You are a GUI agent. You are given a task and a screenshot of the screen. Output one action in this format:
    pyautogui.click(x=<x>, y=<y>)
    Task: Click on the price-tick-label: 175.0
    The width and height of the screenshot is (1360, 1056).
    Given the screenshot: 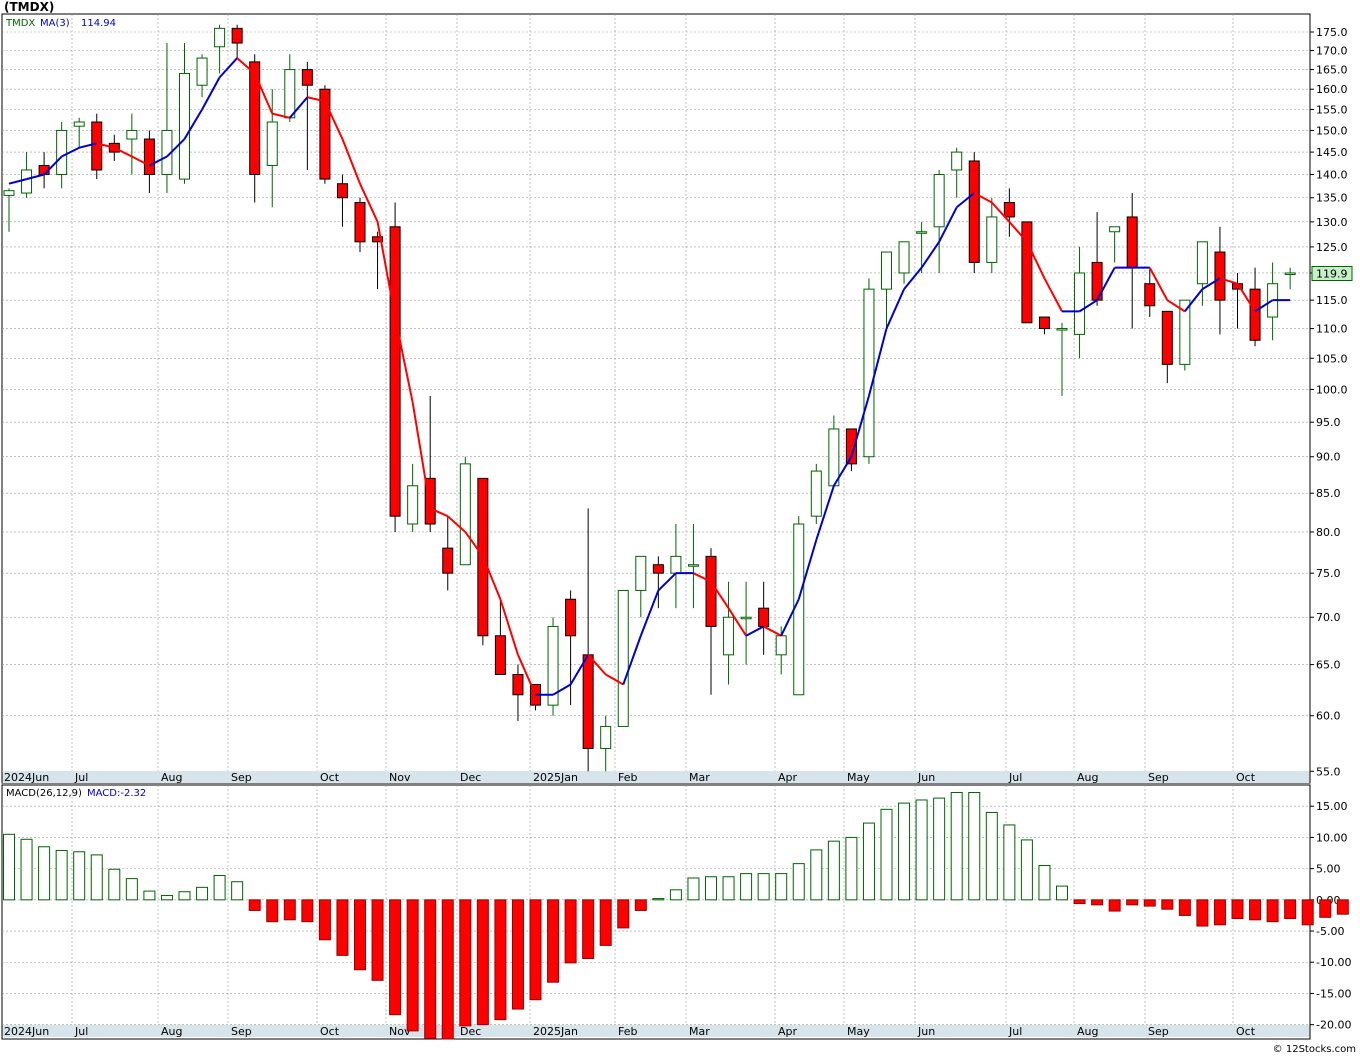 What is the action you would take?
    pyautogui.click(x=1332, y=32)
    